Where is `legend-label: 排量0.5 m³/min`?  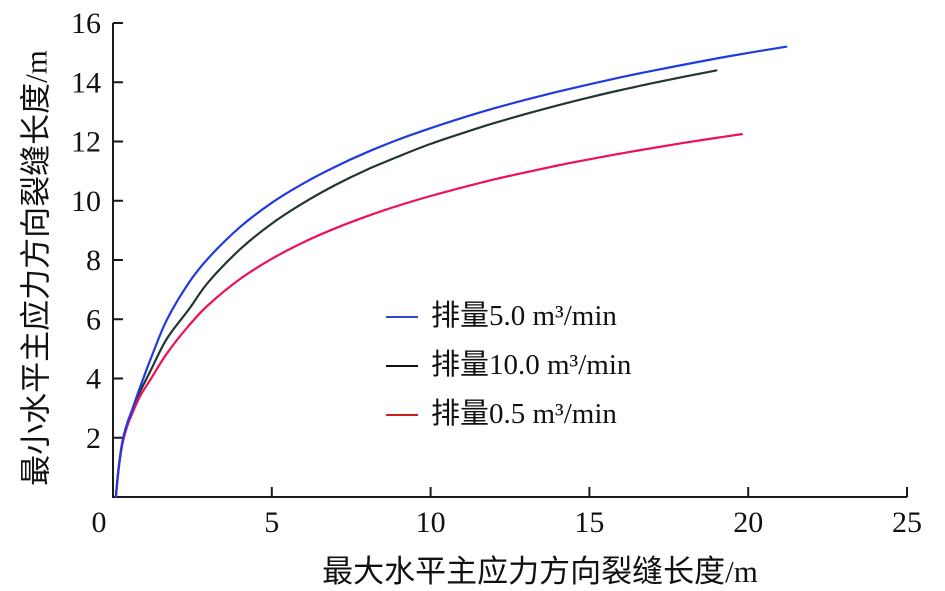
legend-label: 排量0.5 m³/min is located at coordinates (524, 414).